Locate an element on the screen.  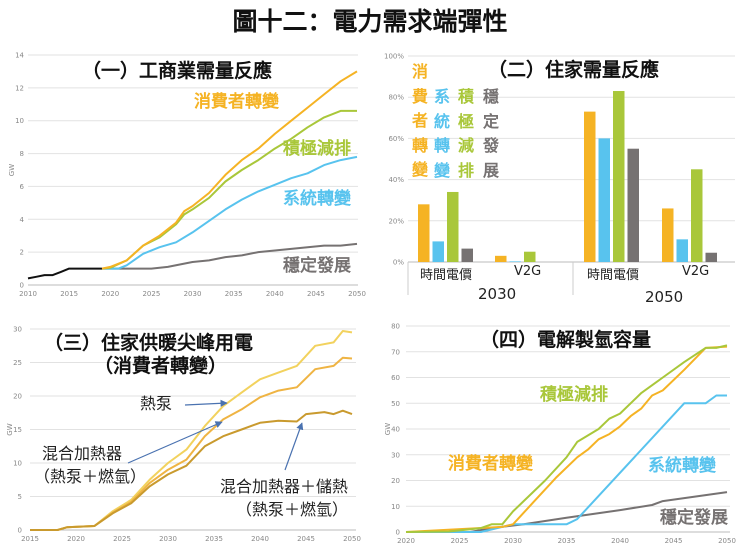
chart4-title: （四）電解製氫容量 is located at coordinates (566, 340).